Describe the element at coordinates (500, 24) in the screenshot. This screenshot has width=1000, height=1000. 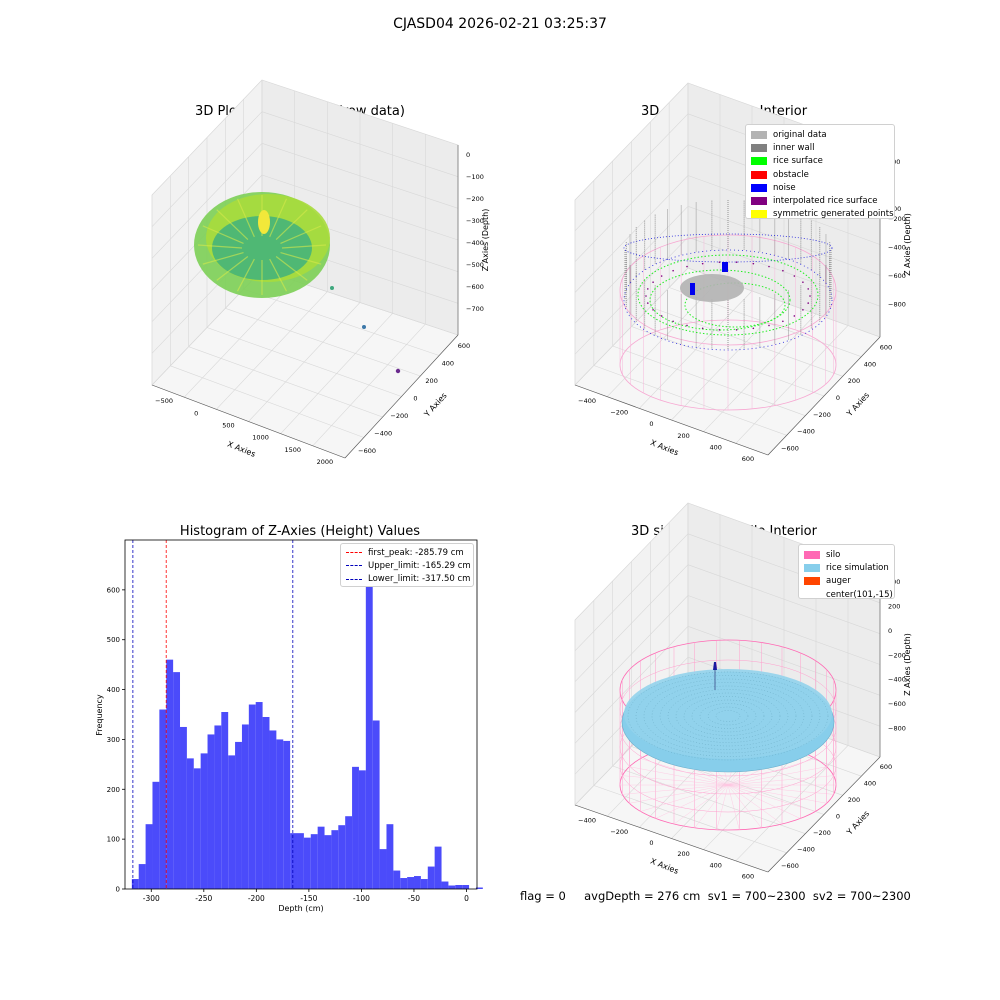
I see `figure-title: CJASD04 2026-02-21 03:25:37` at that location.